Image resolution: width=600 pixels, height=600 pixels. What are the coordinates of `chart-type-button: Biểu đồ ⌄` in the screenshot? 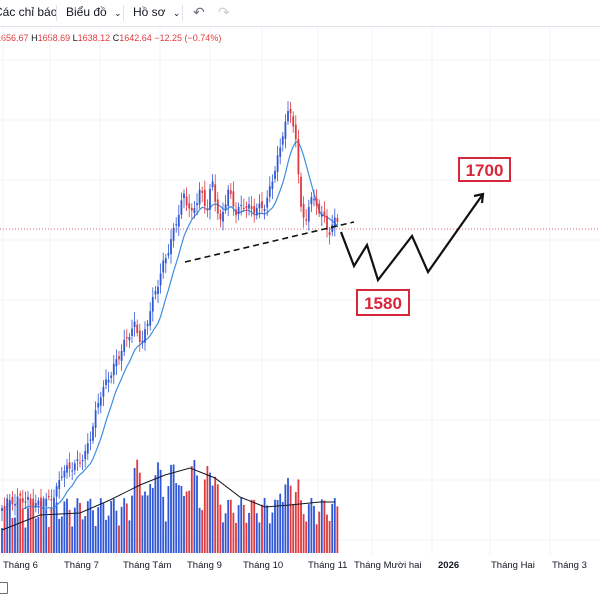 It's located at (94, 12).